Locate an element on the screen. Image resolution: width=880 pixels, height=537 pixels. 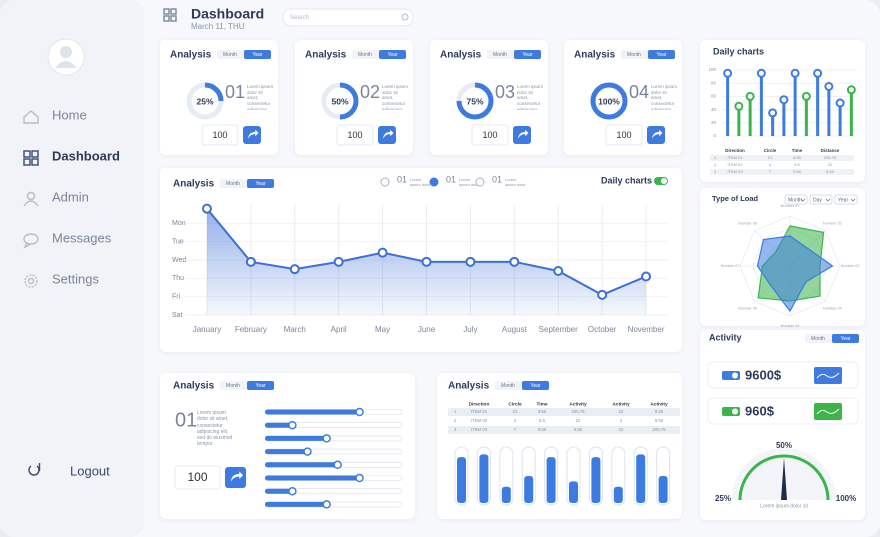
table-header: Circle is located at coordinates (770, 150).